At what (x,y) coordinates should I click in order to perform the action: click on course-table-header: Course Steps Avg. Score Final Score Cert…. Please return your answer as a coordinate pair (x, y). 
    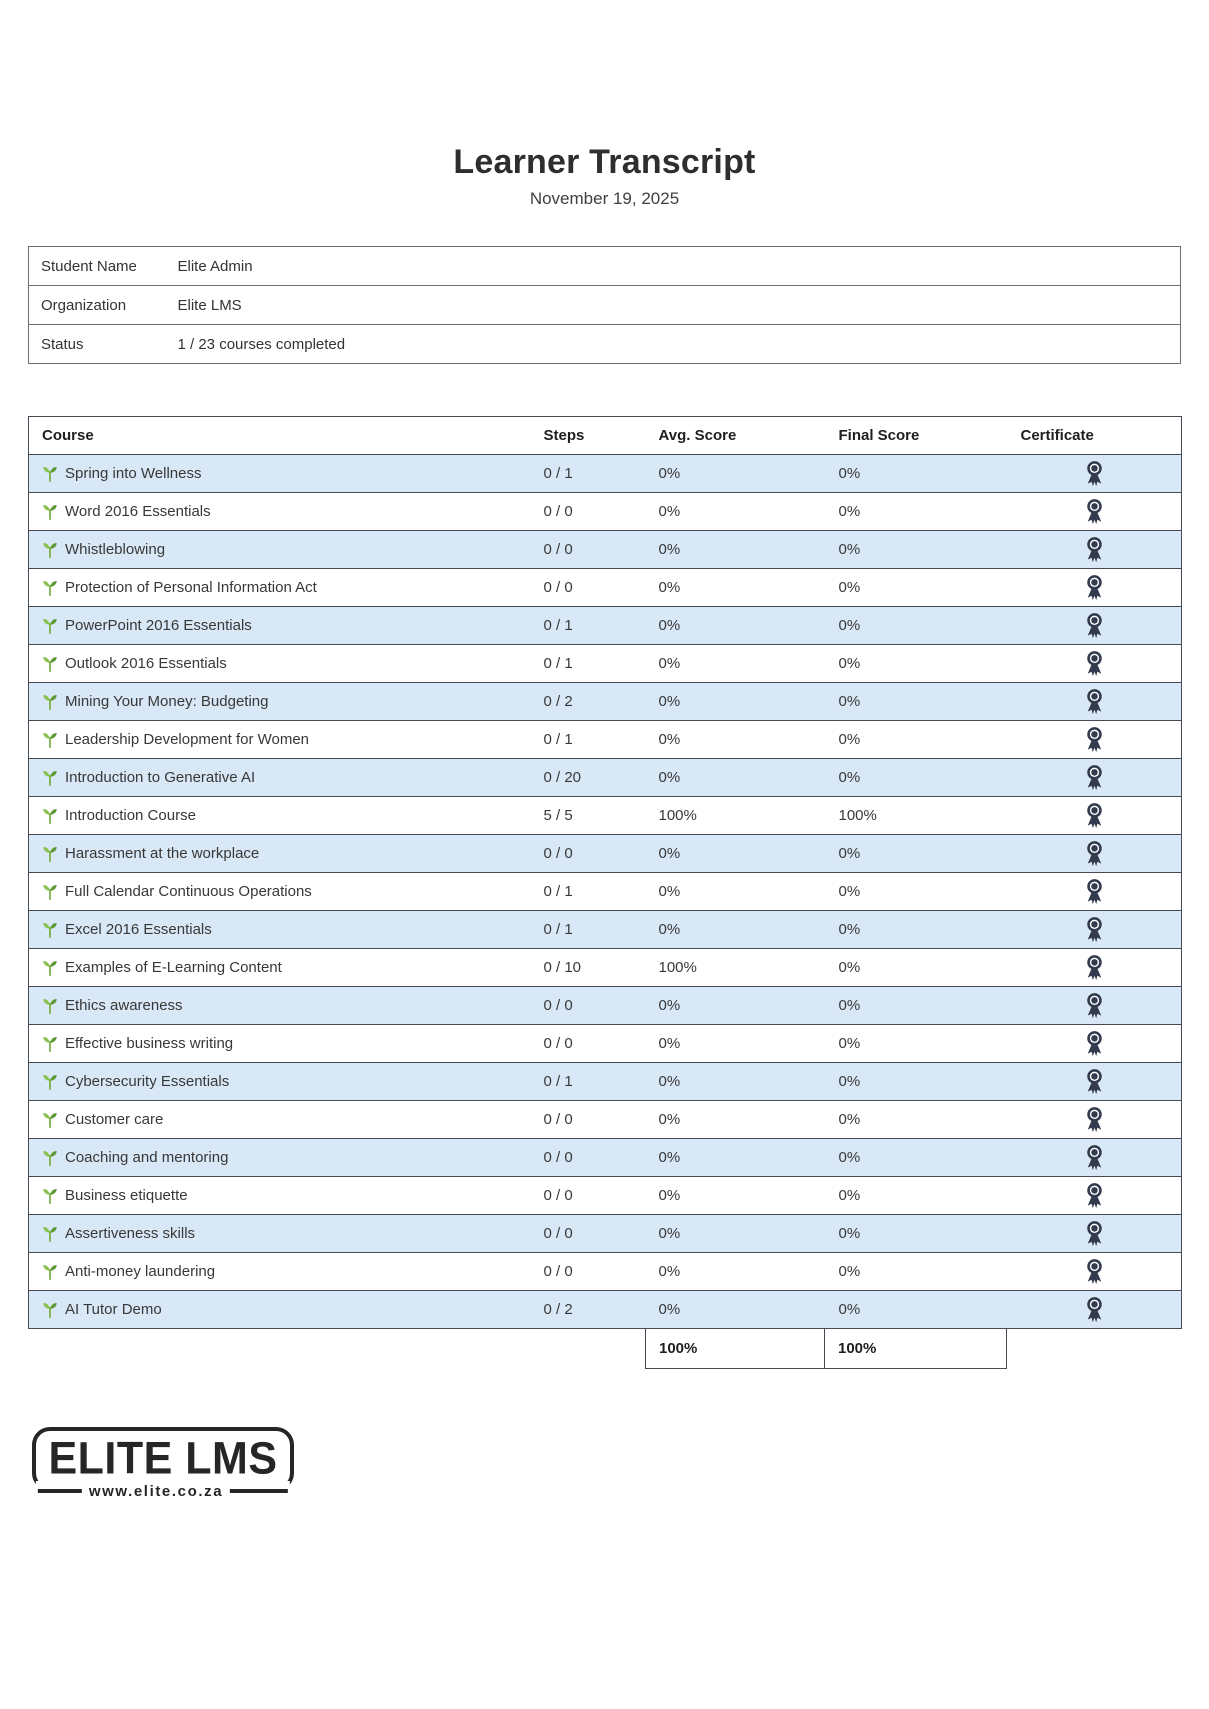
    Looking at the image, I should click on (605, 435).